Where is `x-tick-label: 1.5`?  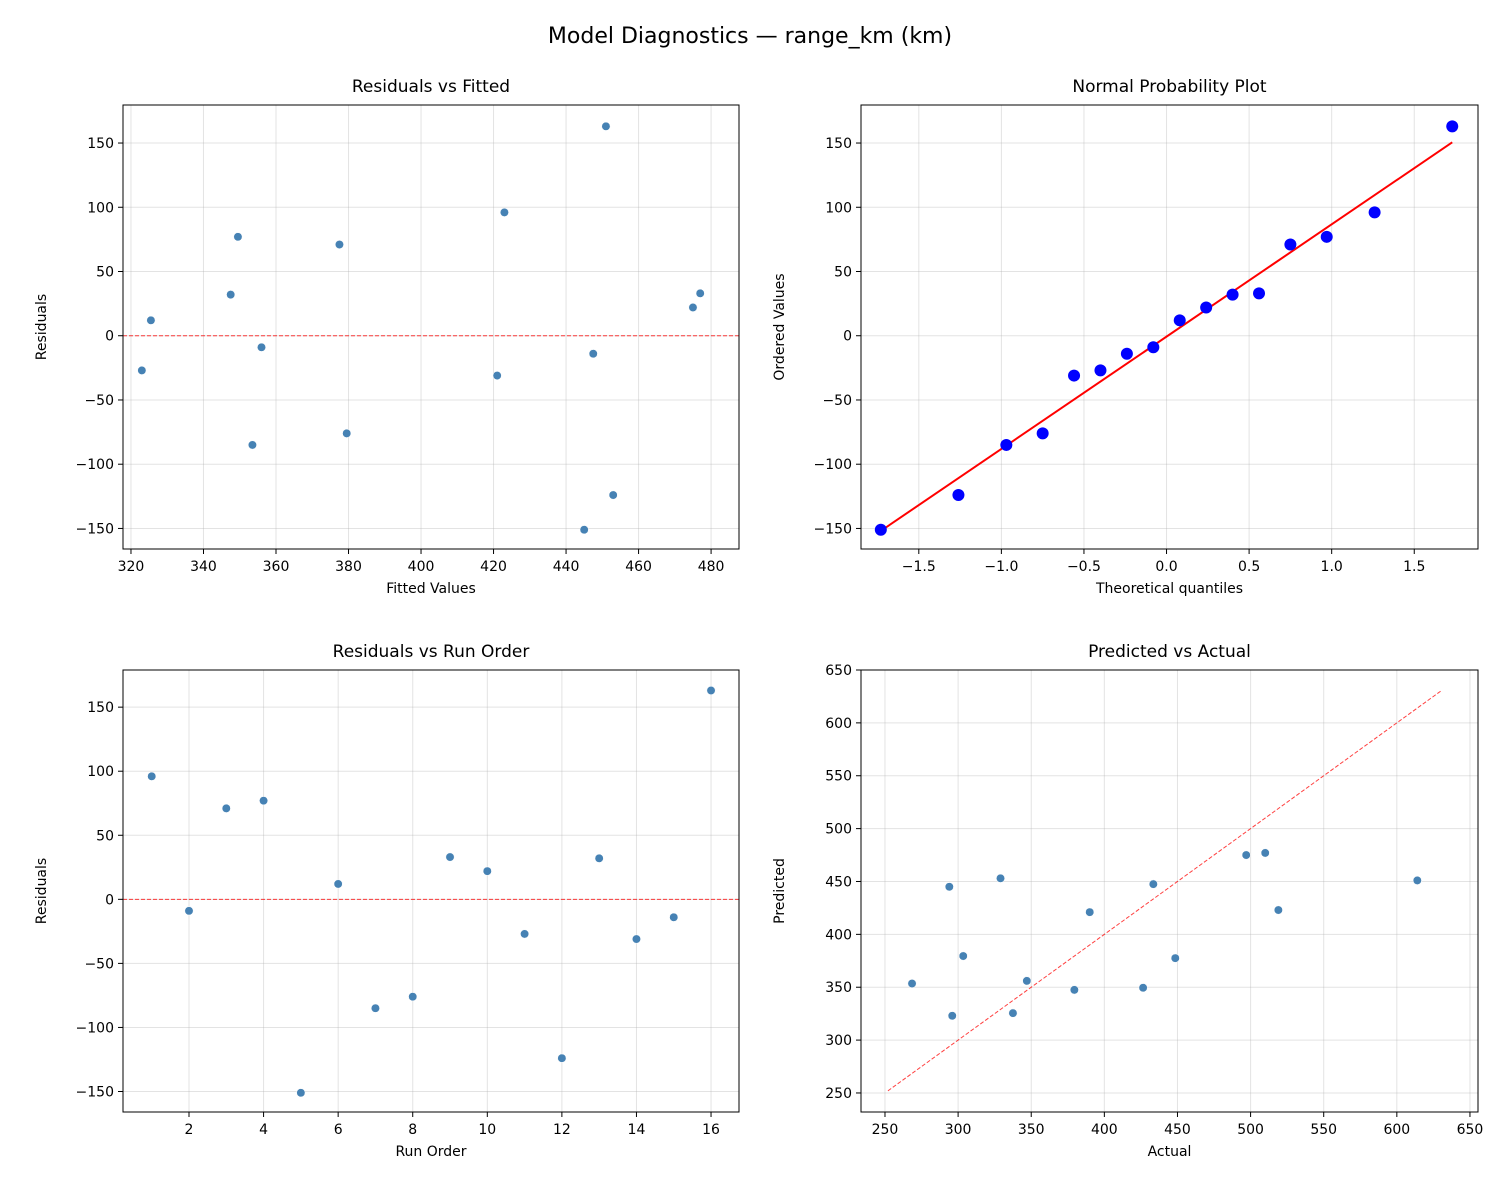
x-tick-label: 1.5 is located at coordinates (1414, 567).